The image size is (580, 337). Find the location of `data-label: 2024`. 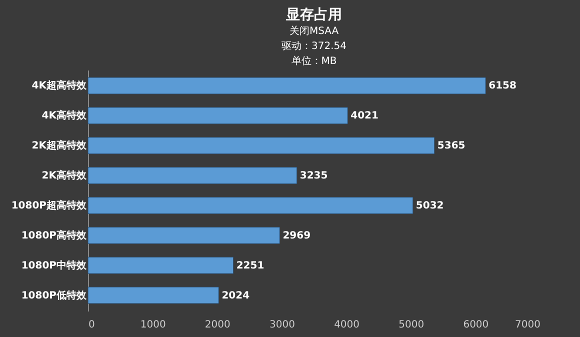

data-label: 2024 is located at coordinates (236, 296).